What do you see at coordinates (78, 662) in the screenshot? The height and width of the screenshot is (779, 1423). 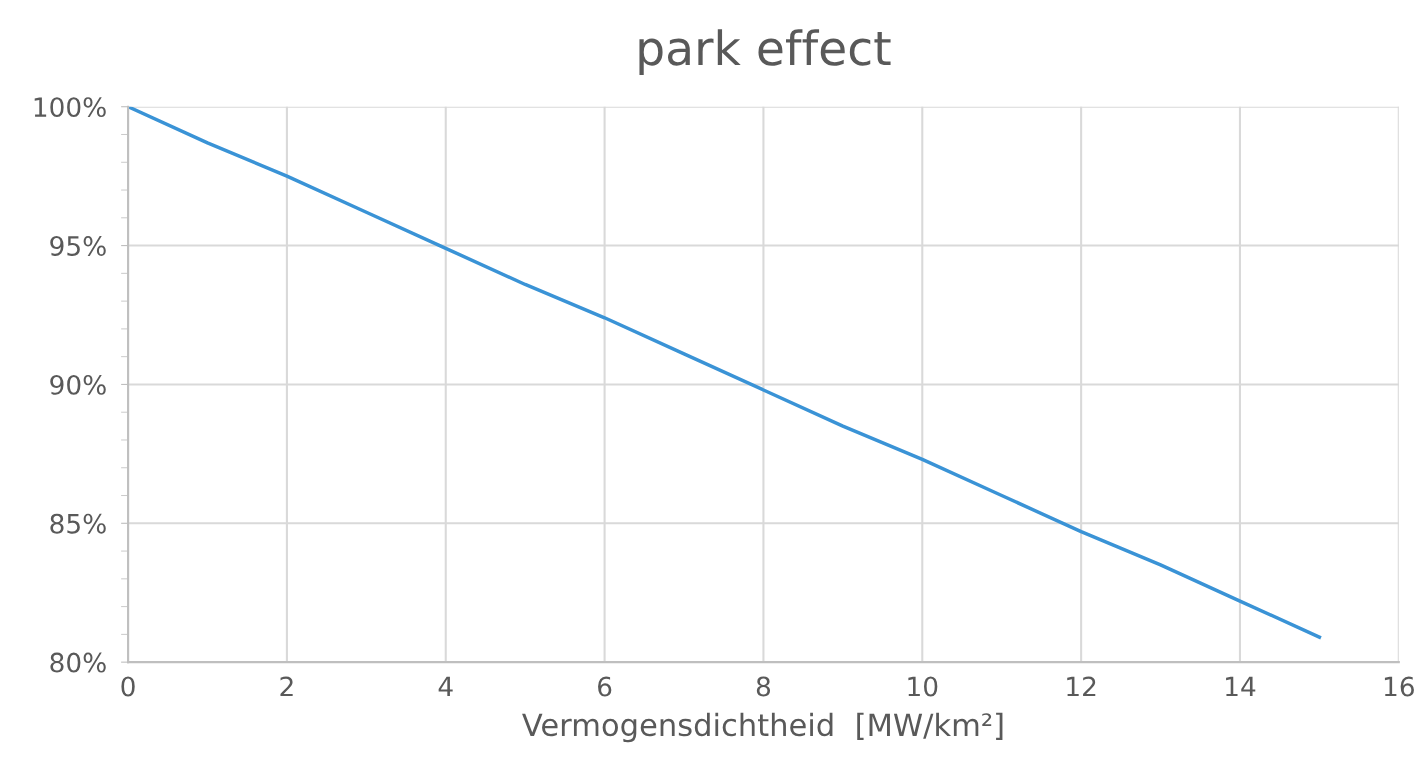 I see `y-tick-label: 80%` at bounding box center [78, 662].